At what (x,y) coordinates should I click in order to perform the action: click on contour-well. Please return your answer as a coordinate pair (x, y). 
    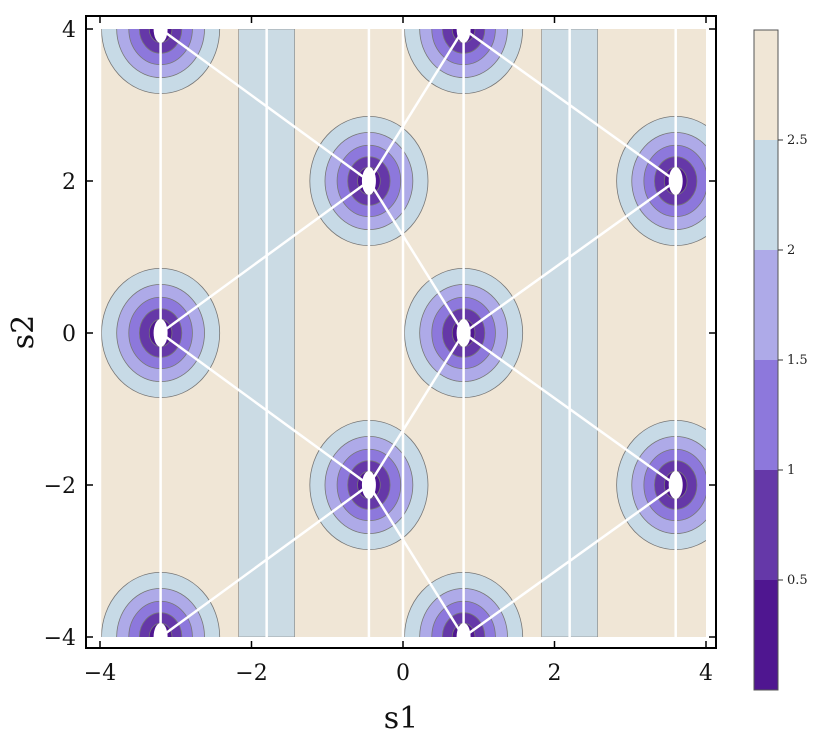
    Looking at the image, I should click on (661, 485).